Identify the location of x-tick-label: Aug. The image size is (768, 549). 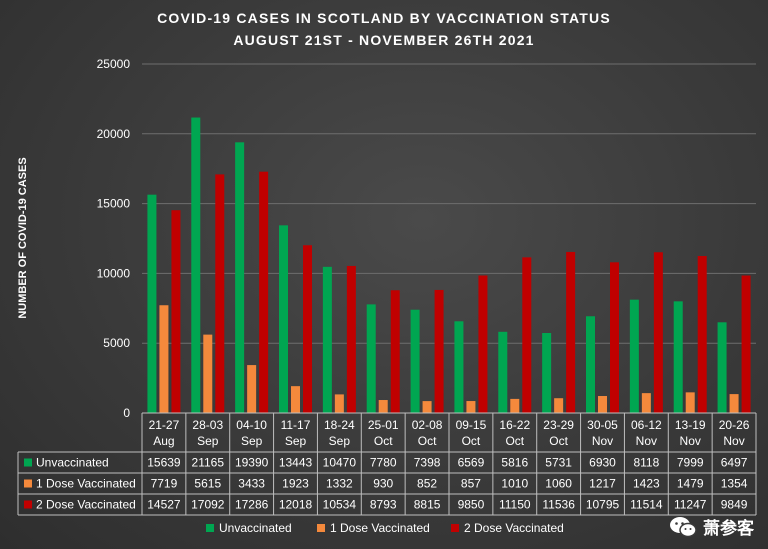
(163, 441).